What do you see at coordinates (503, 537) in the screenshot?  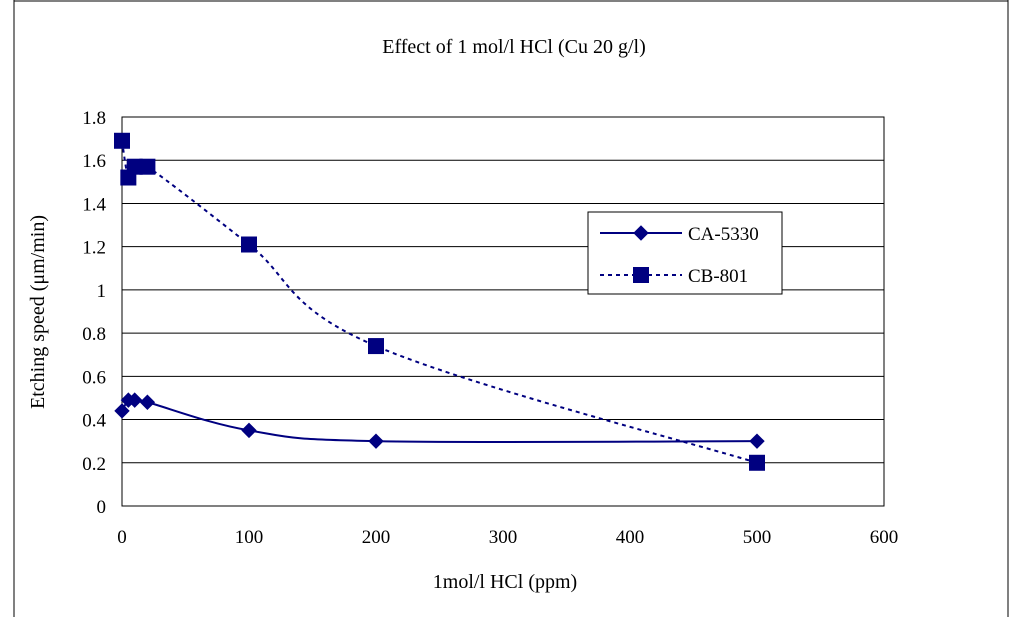 I see `x-tick-label: 300` at bounding box center [503, 537].